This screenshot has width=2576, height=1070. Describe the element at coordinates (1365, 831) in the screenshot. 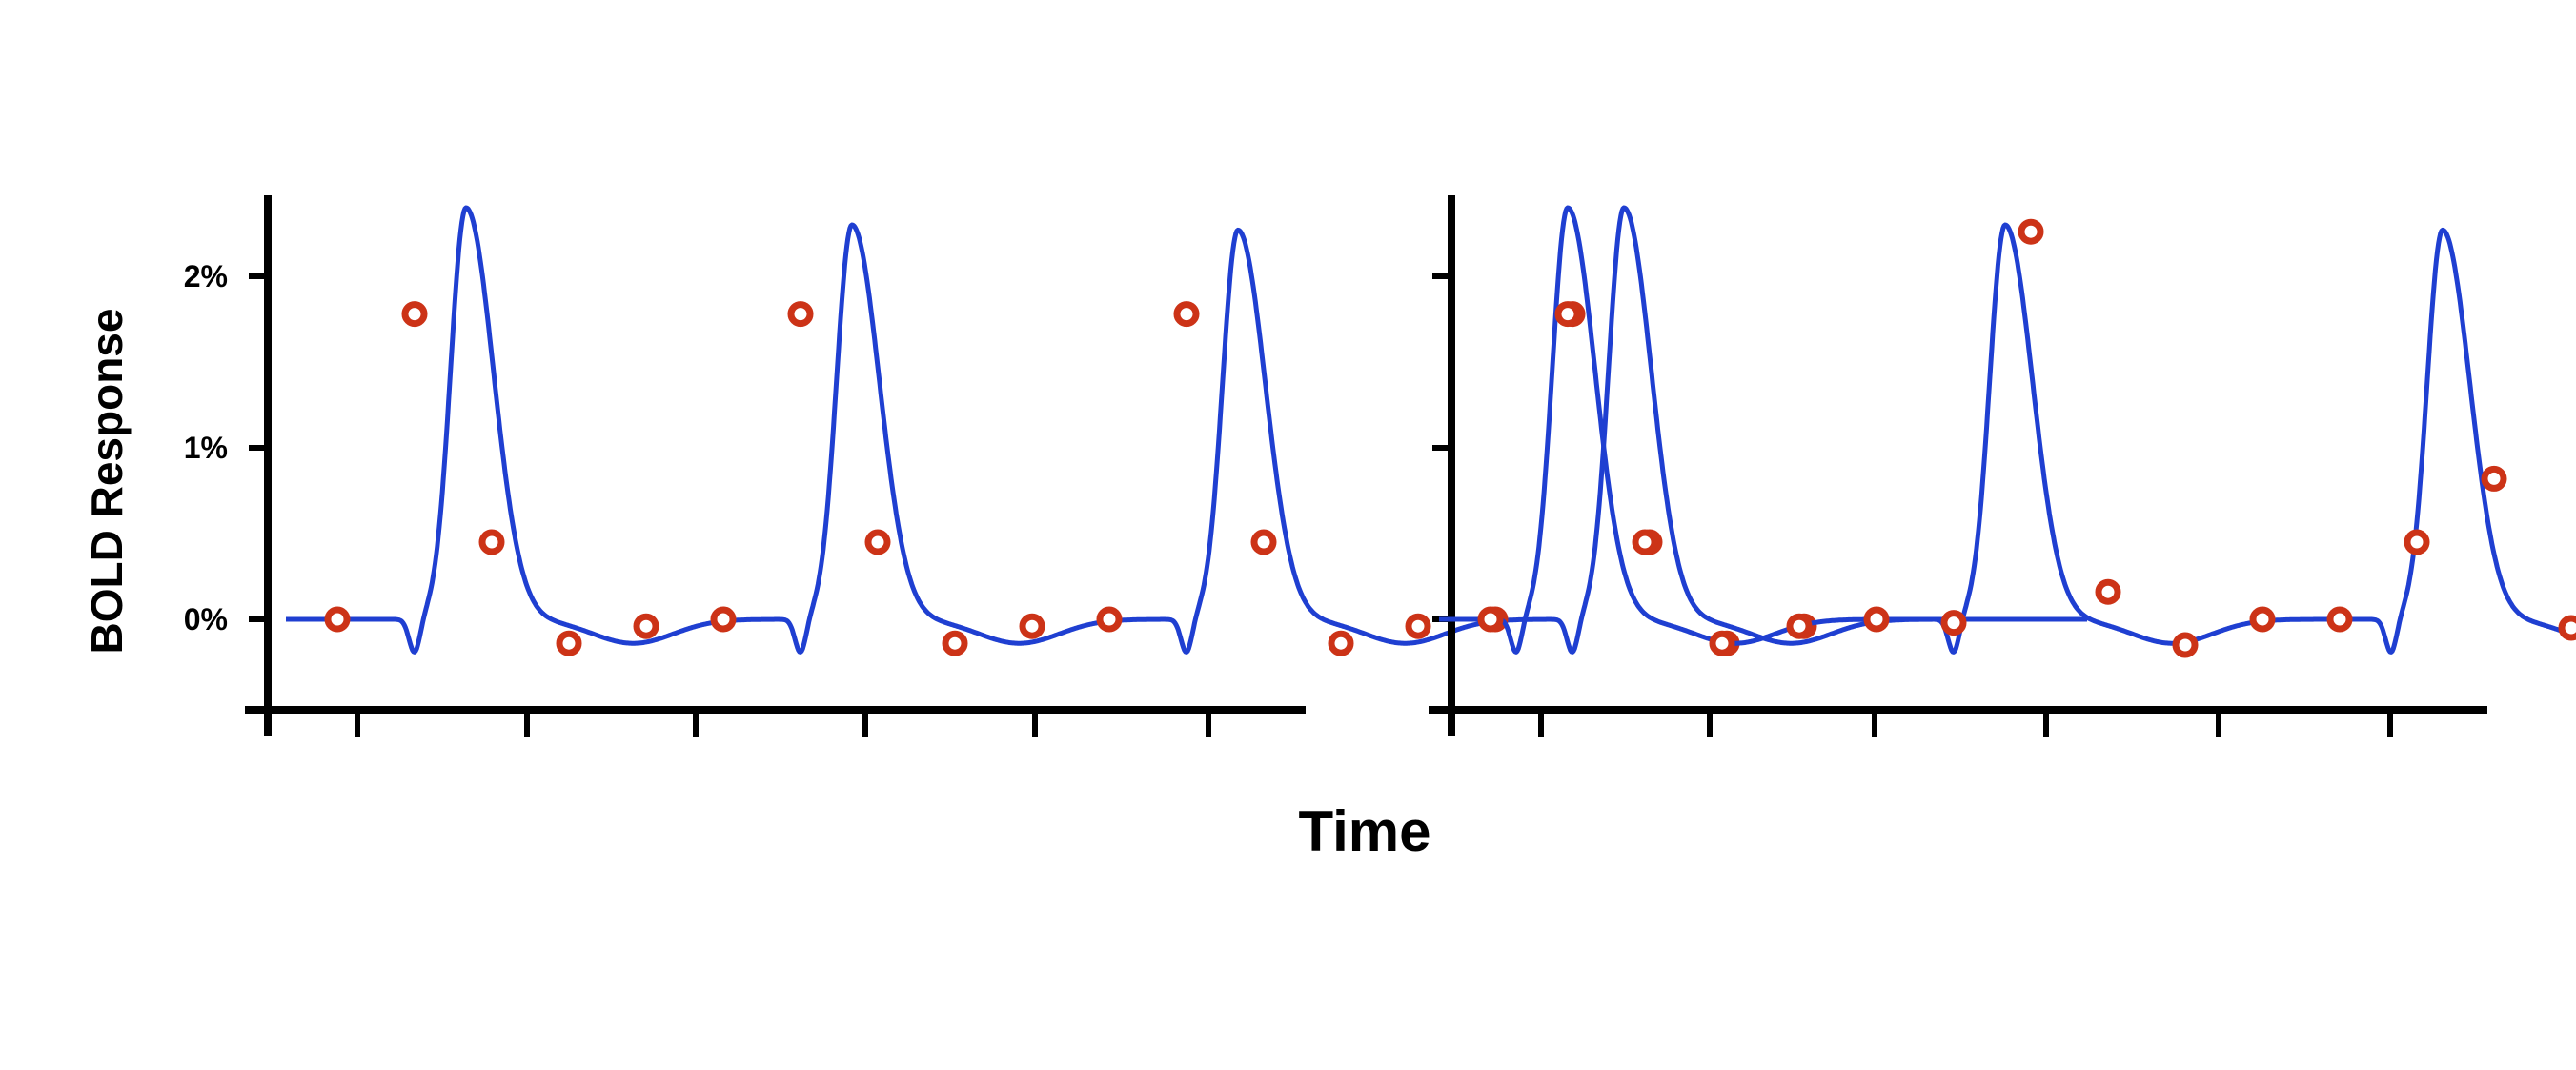

I see `x-axis-title: Time` at that location.